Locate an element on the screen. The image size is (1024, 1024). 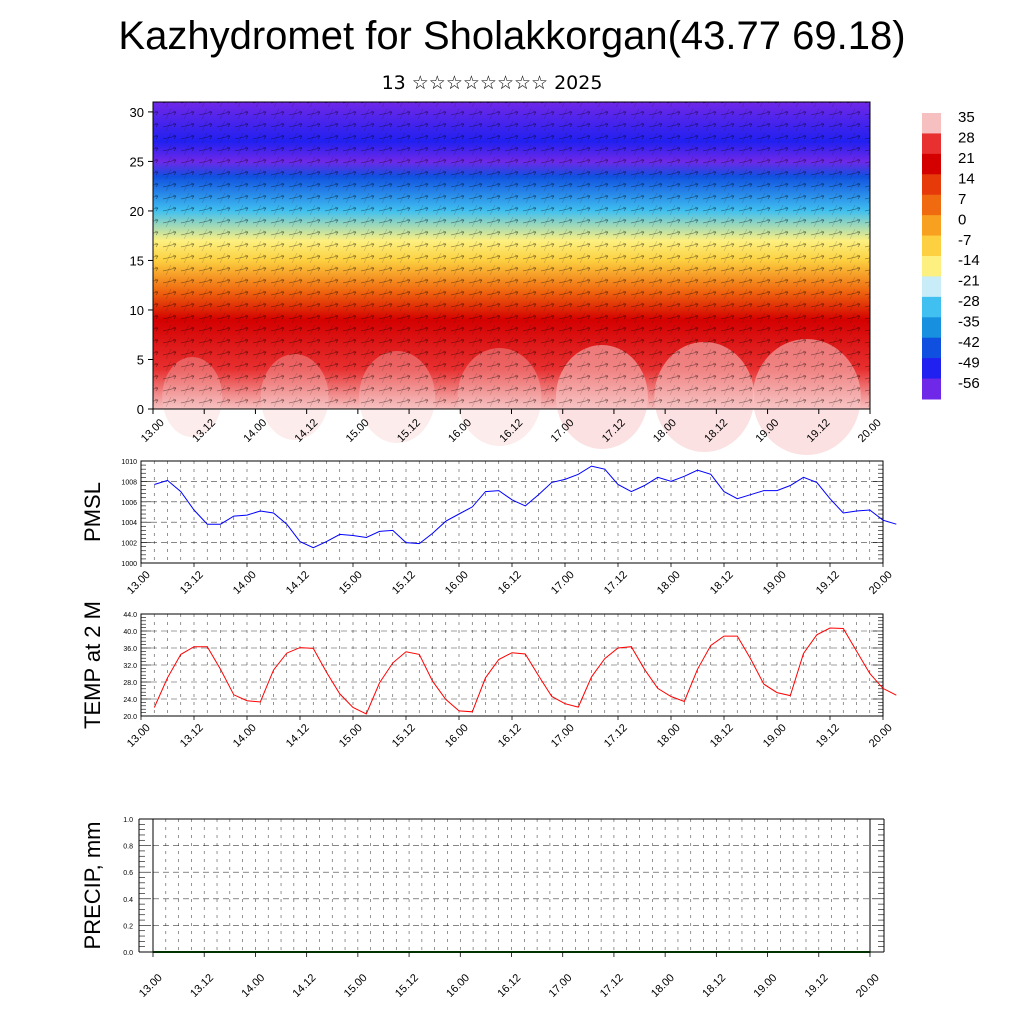
colorbar-label-4: 7 is located at coordinates (962, 199).